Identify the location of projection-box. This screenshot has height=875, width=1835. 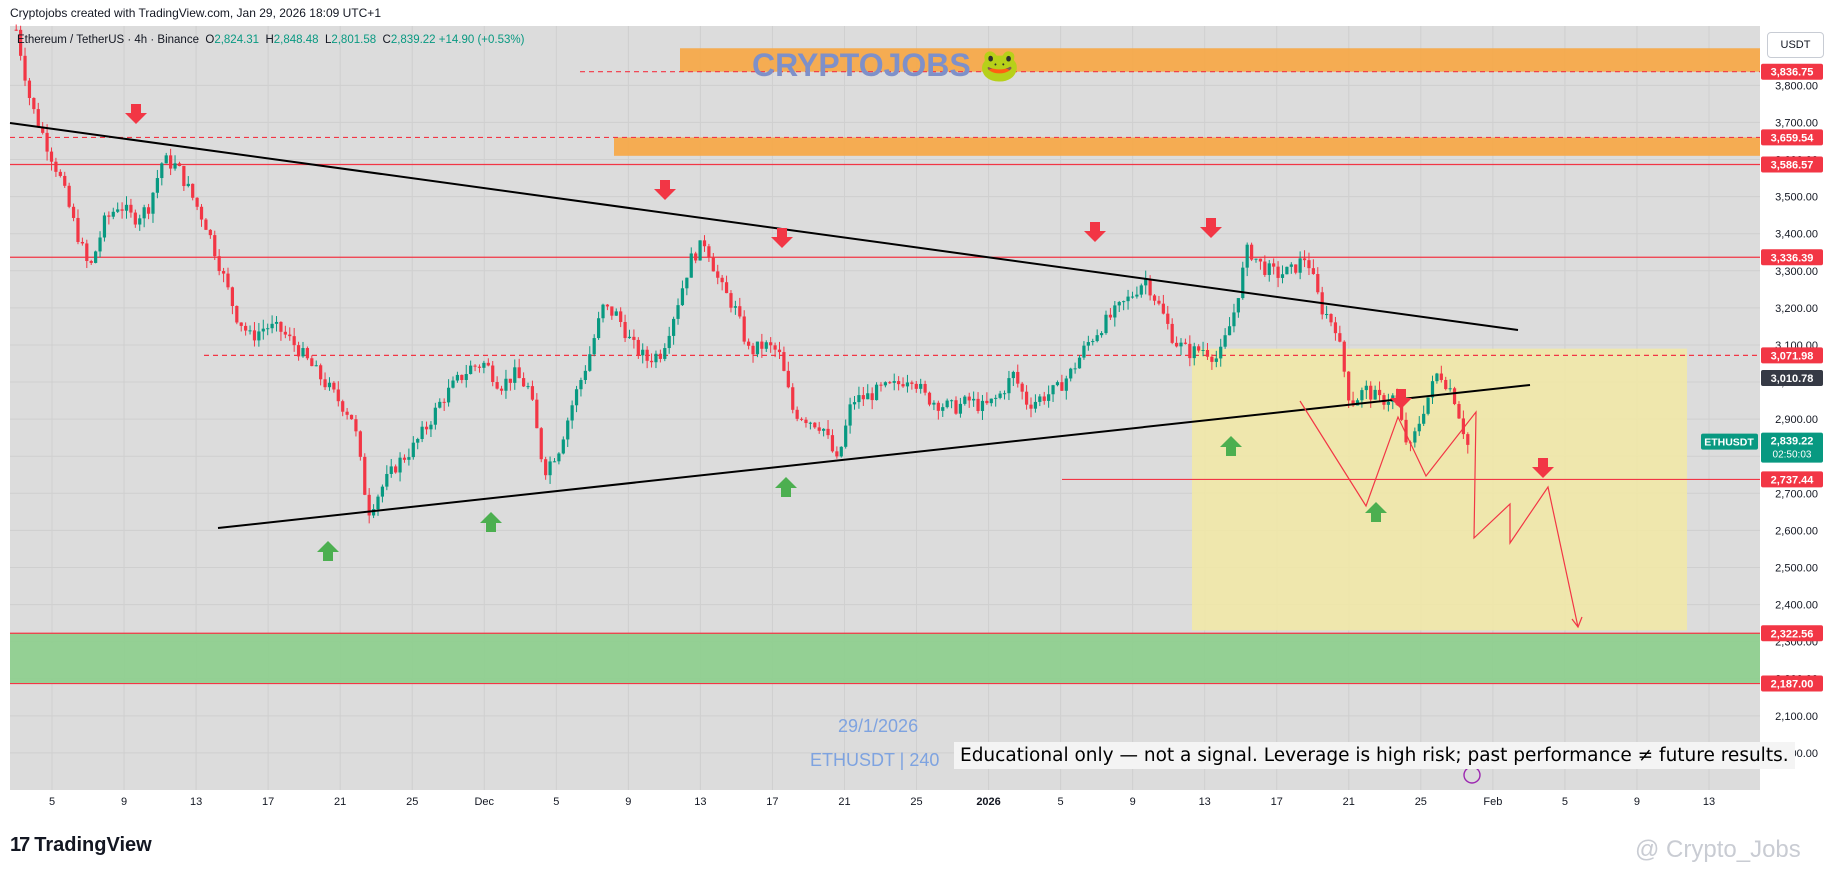
(1439, 489).